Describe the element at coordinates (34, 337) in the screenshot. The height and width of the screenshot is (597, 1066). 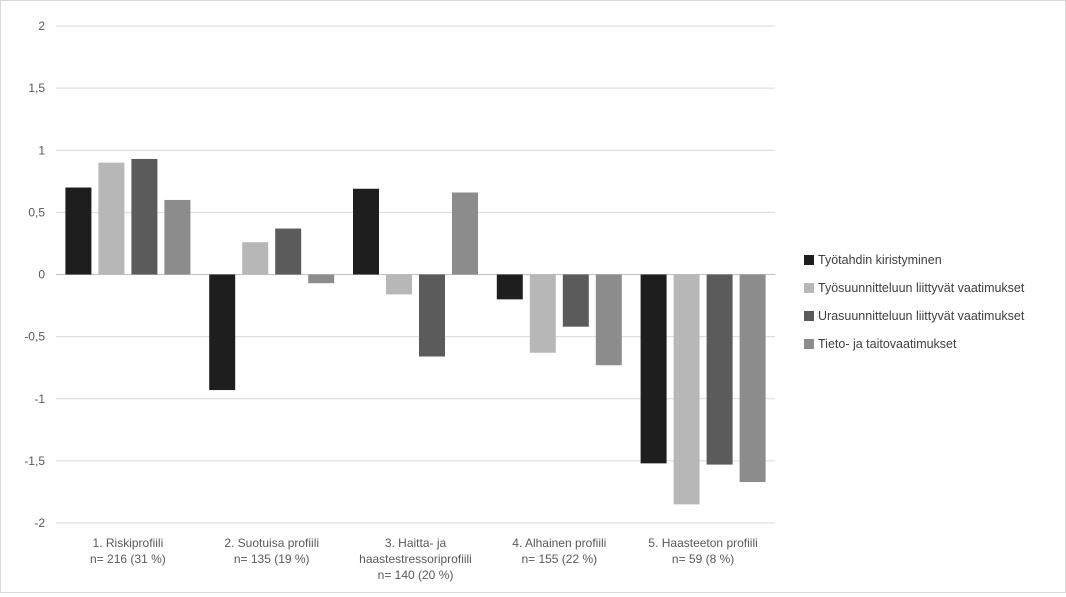
I see `y-tick-label: -0,5` at that location.